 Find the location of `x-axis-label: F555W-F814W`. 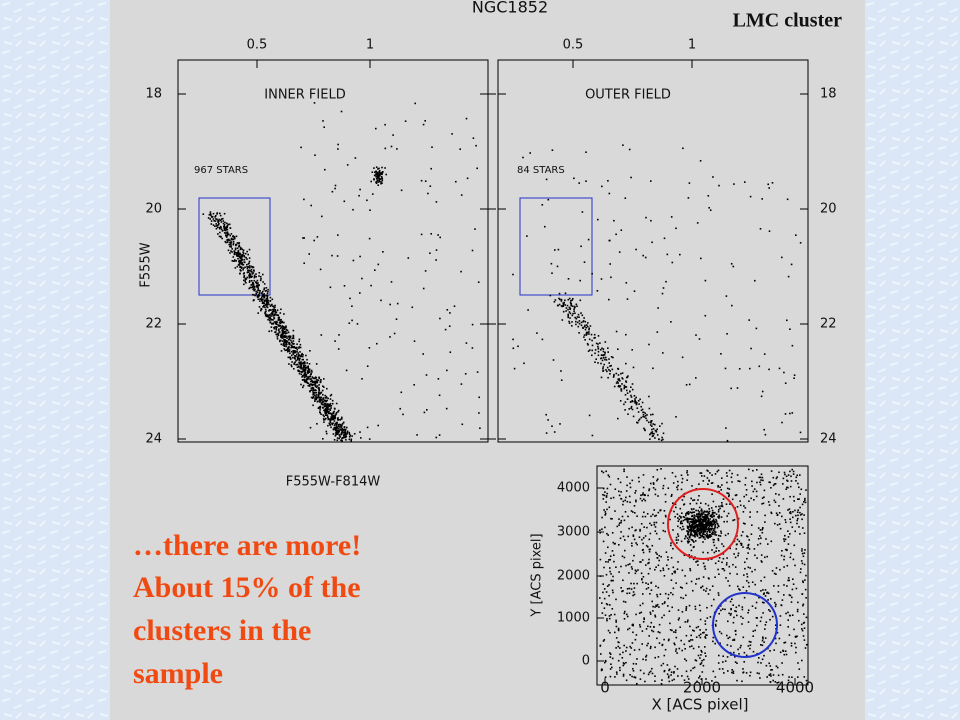

x-axis-label: F555W-F814W is located at coordinates (333, 482).